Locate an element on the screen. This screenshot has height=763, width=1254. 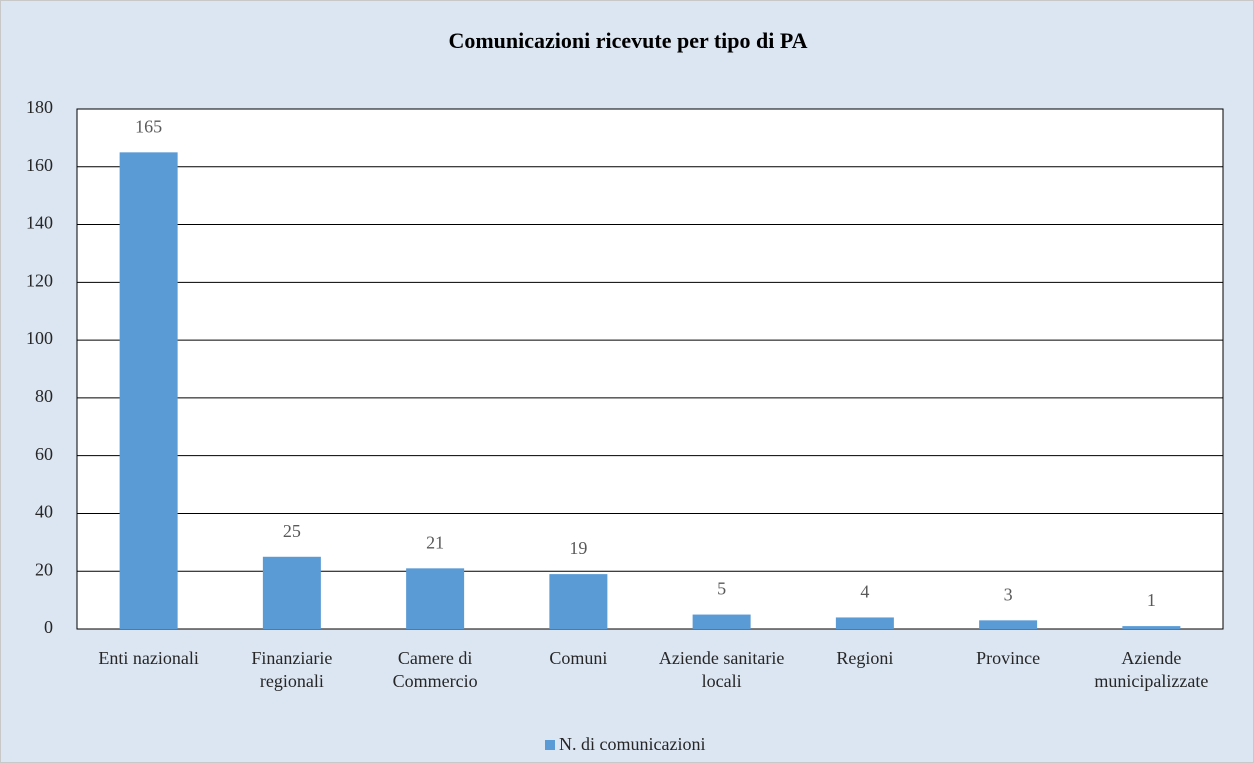
y-tick-label: 140 is located at coordinates (39, 223).